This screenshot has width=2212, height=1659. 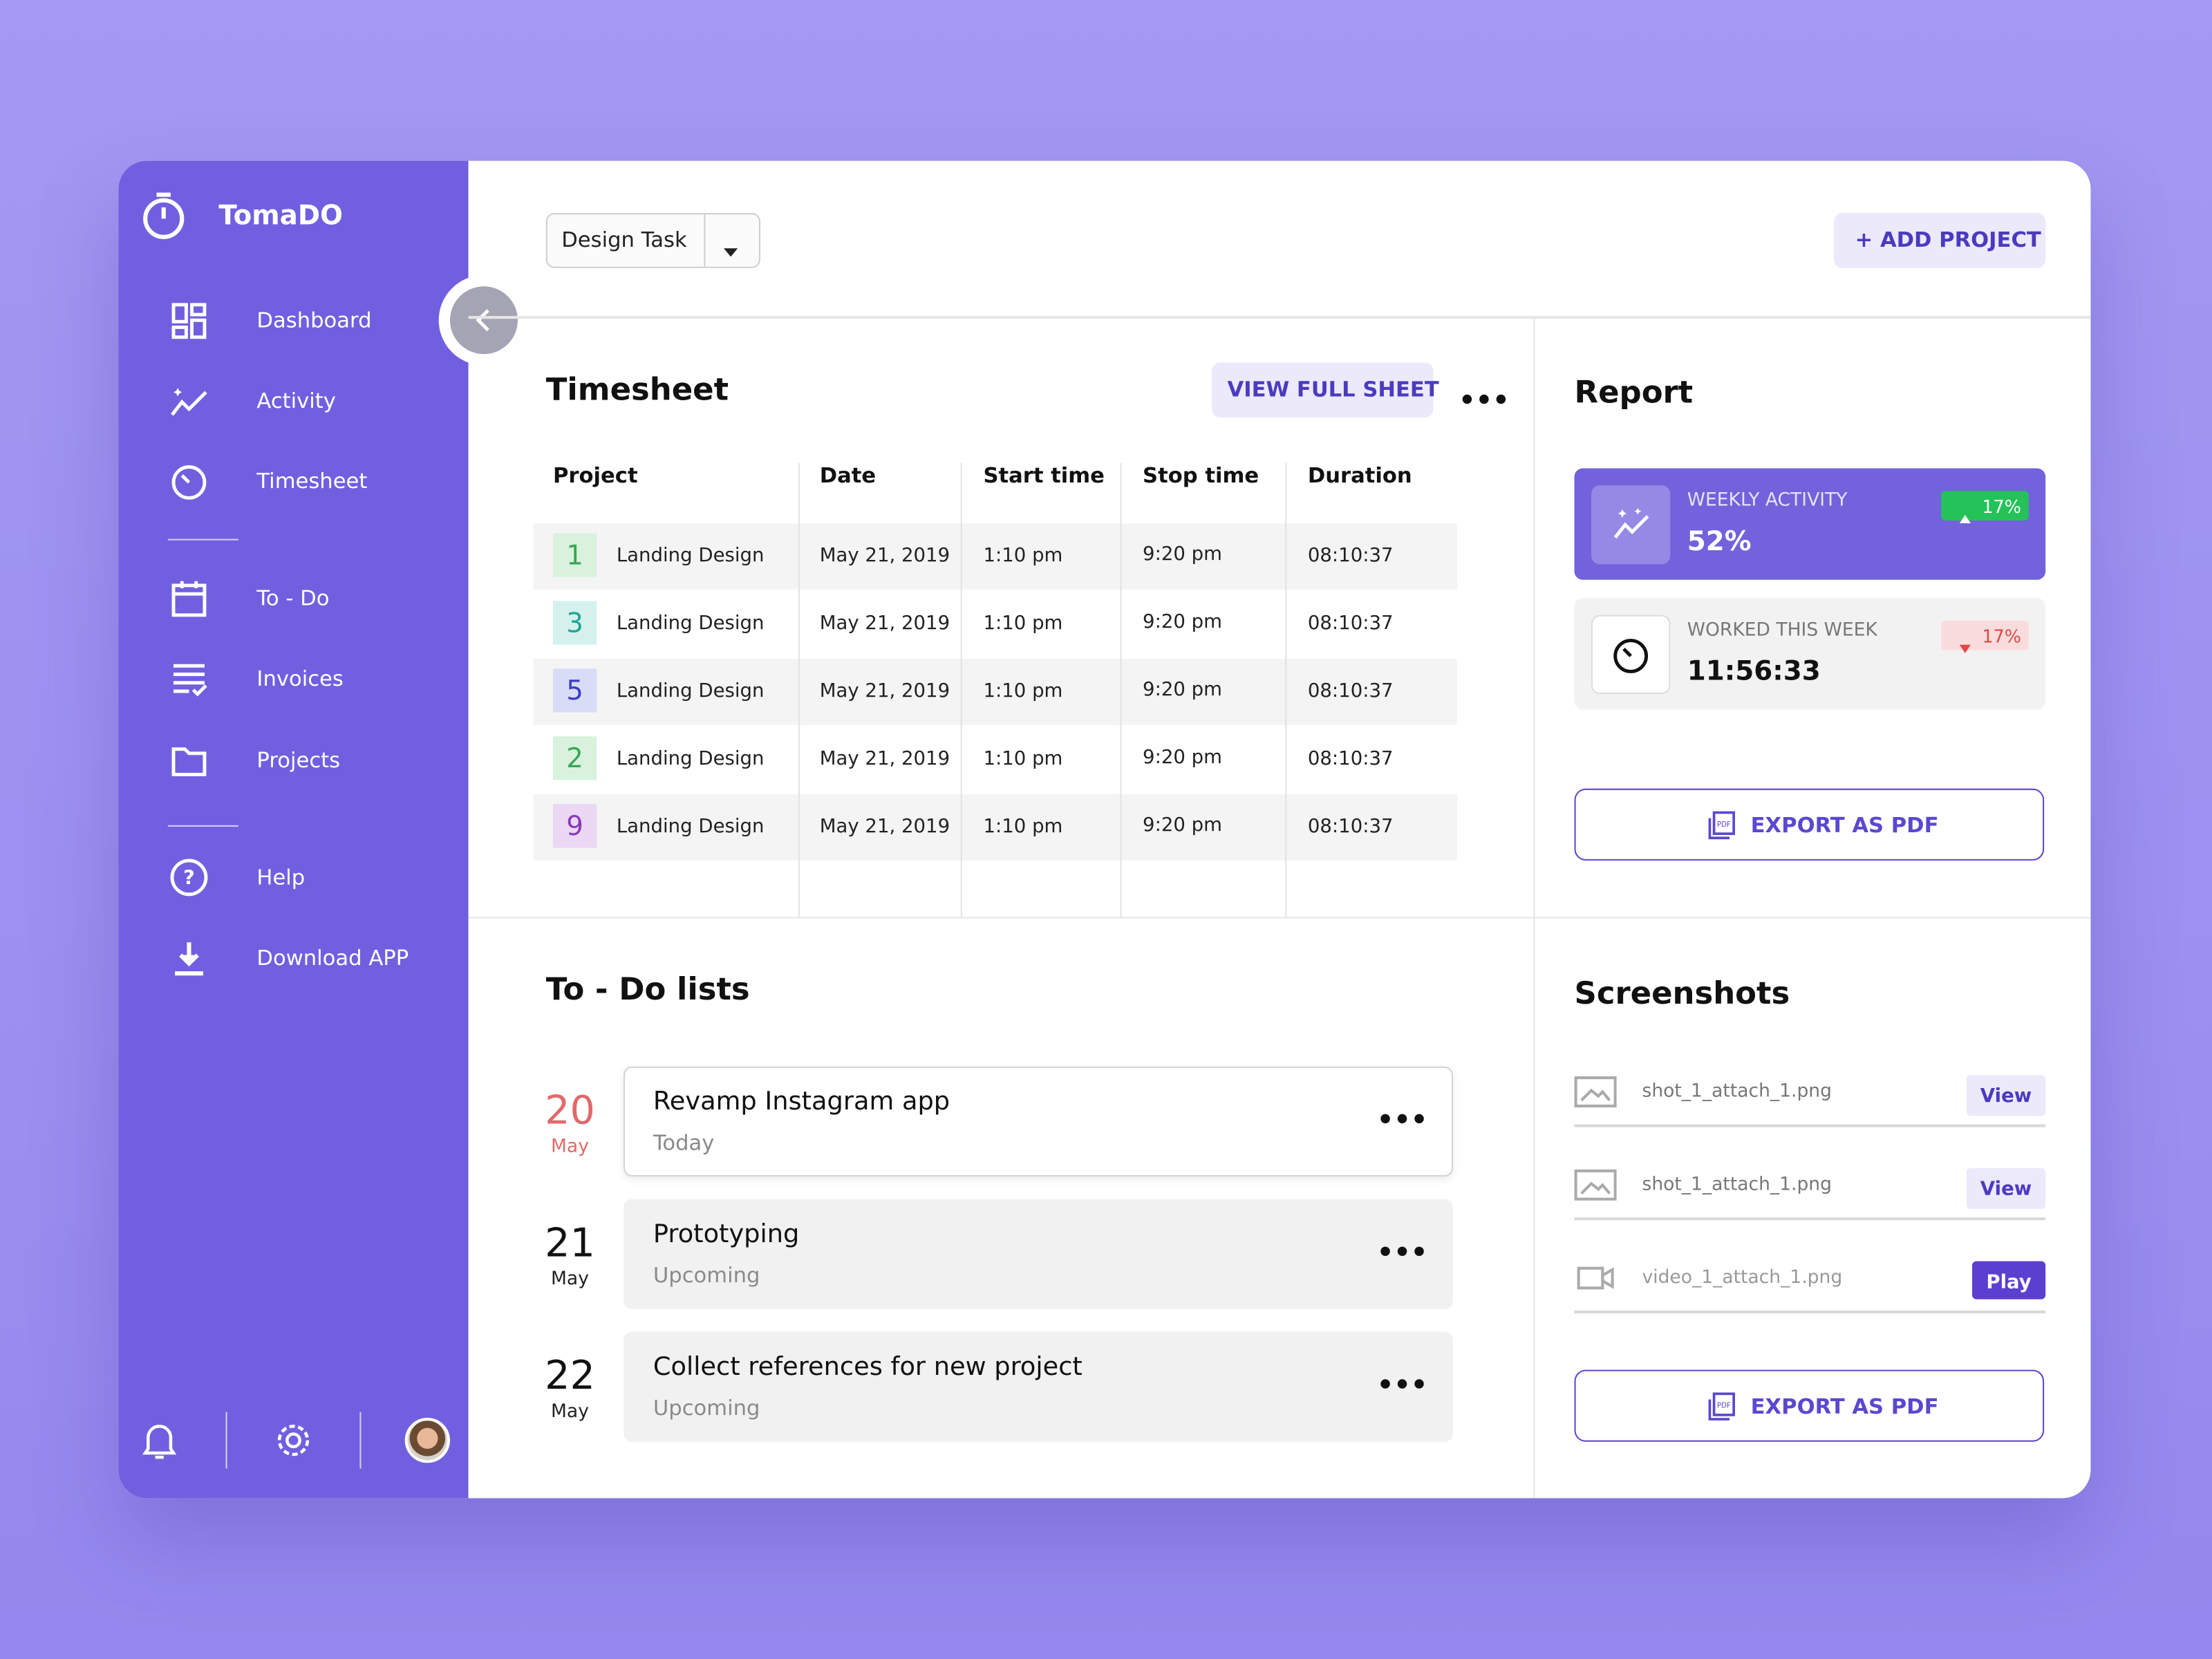 I want to click on view-sheet-label: VIEW FULL SHEET, so click(x=1333, y=389).